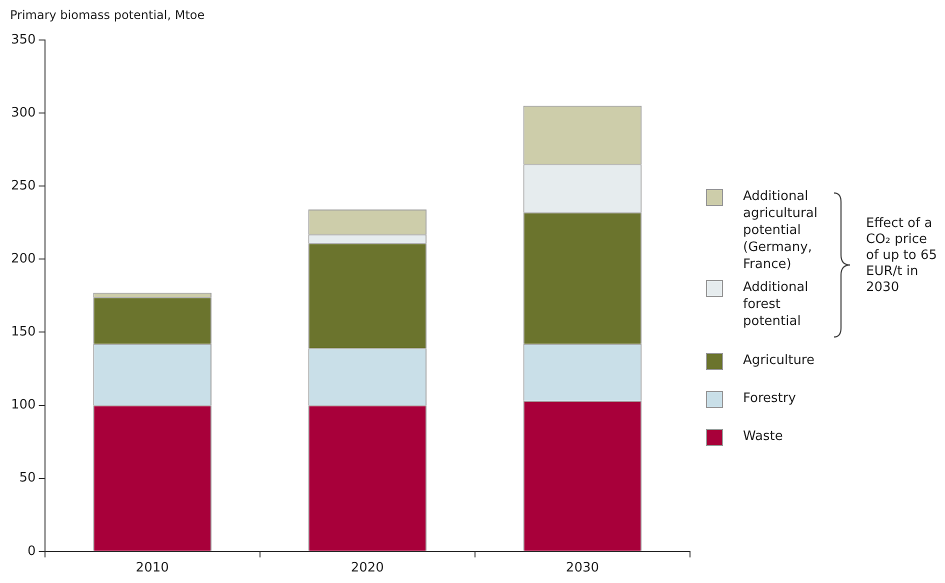 Image resolution: width=945 pixels, height=583 pixels. What do you see at coordinates (779, 360) in the screenshot?
I see `legend-label: Agriculture` at bounding box center [779, 360].